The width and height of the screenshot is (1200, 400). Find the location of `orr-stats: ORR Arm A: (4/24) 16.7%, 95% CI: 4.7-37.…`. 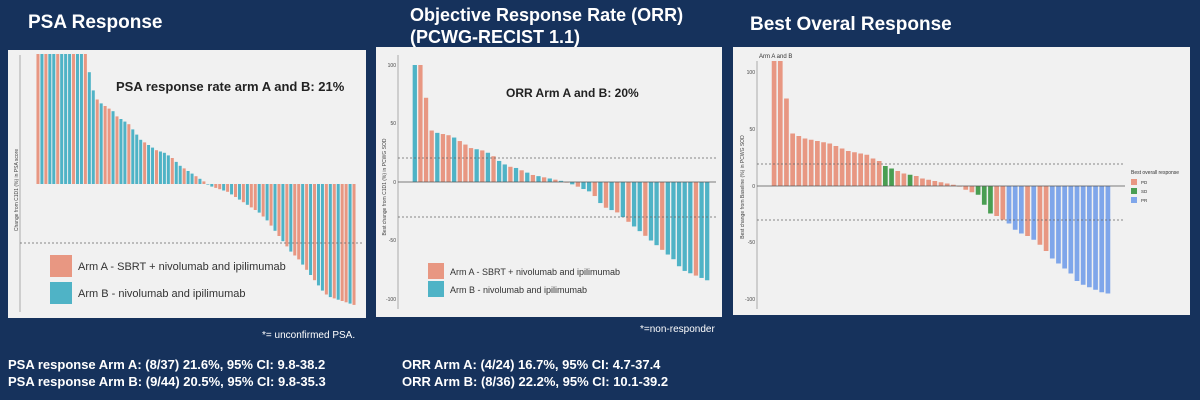

orr-stats: ORR Arm A: (4/24) 16.7%, 95% CI: 4.7-37.… is located at coordinates (535, 373).